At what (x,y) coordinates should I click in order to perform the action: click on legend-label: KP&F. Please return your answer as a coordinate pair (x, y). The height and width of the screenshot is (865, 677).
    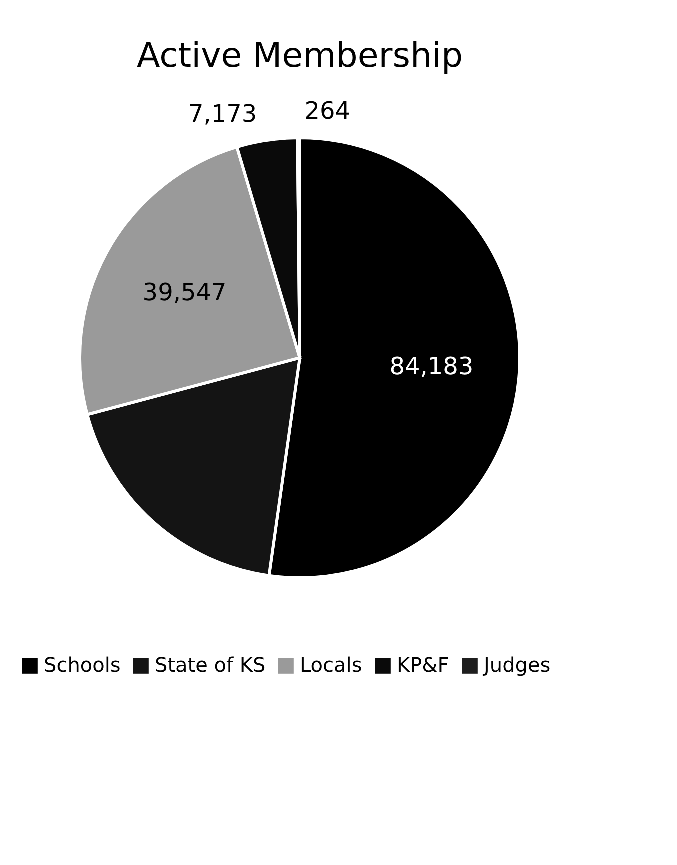
    Looking at the image, I should click on (423, 665).